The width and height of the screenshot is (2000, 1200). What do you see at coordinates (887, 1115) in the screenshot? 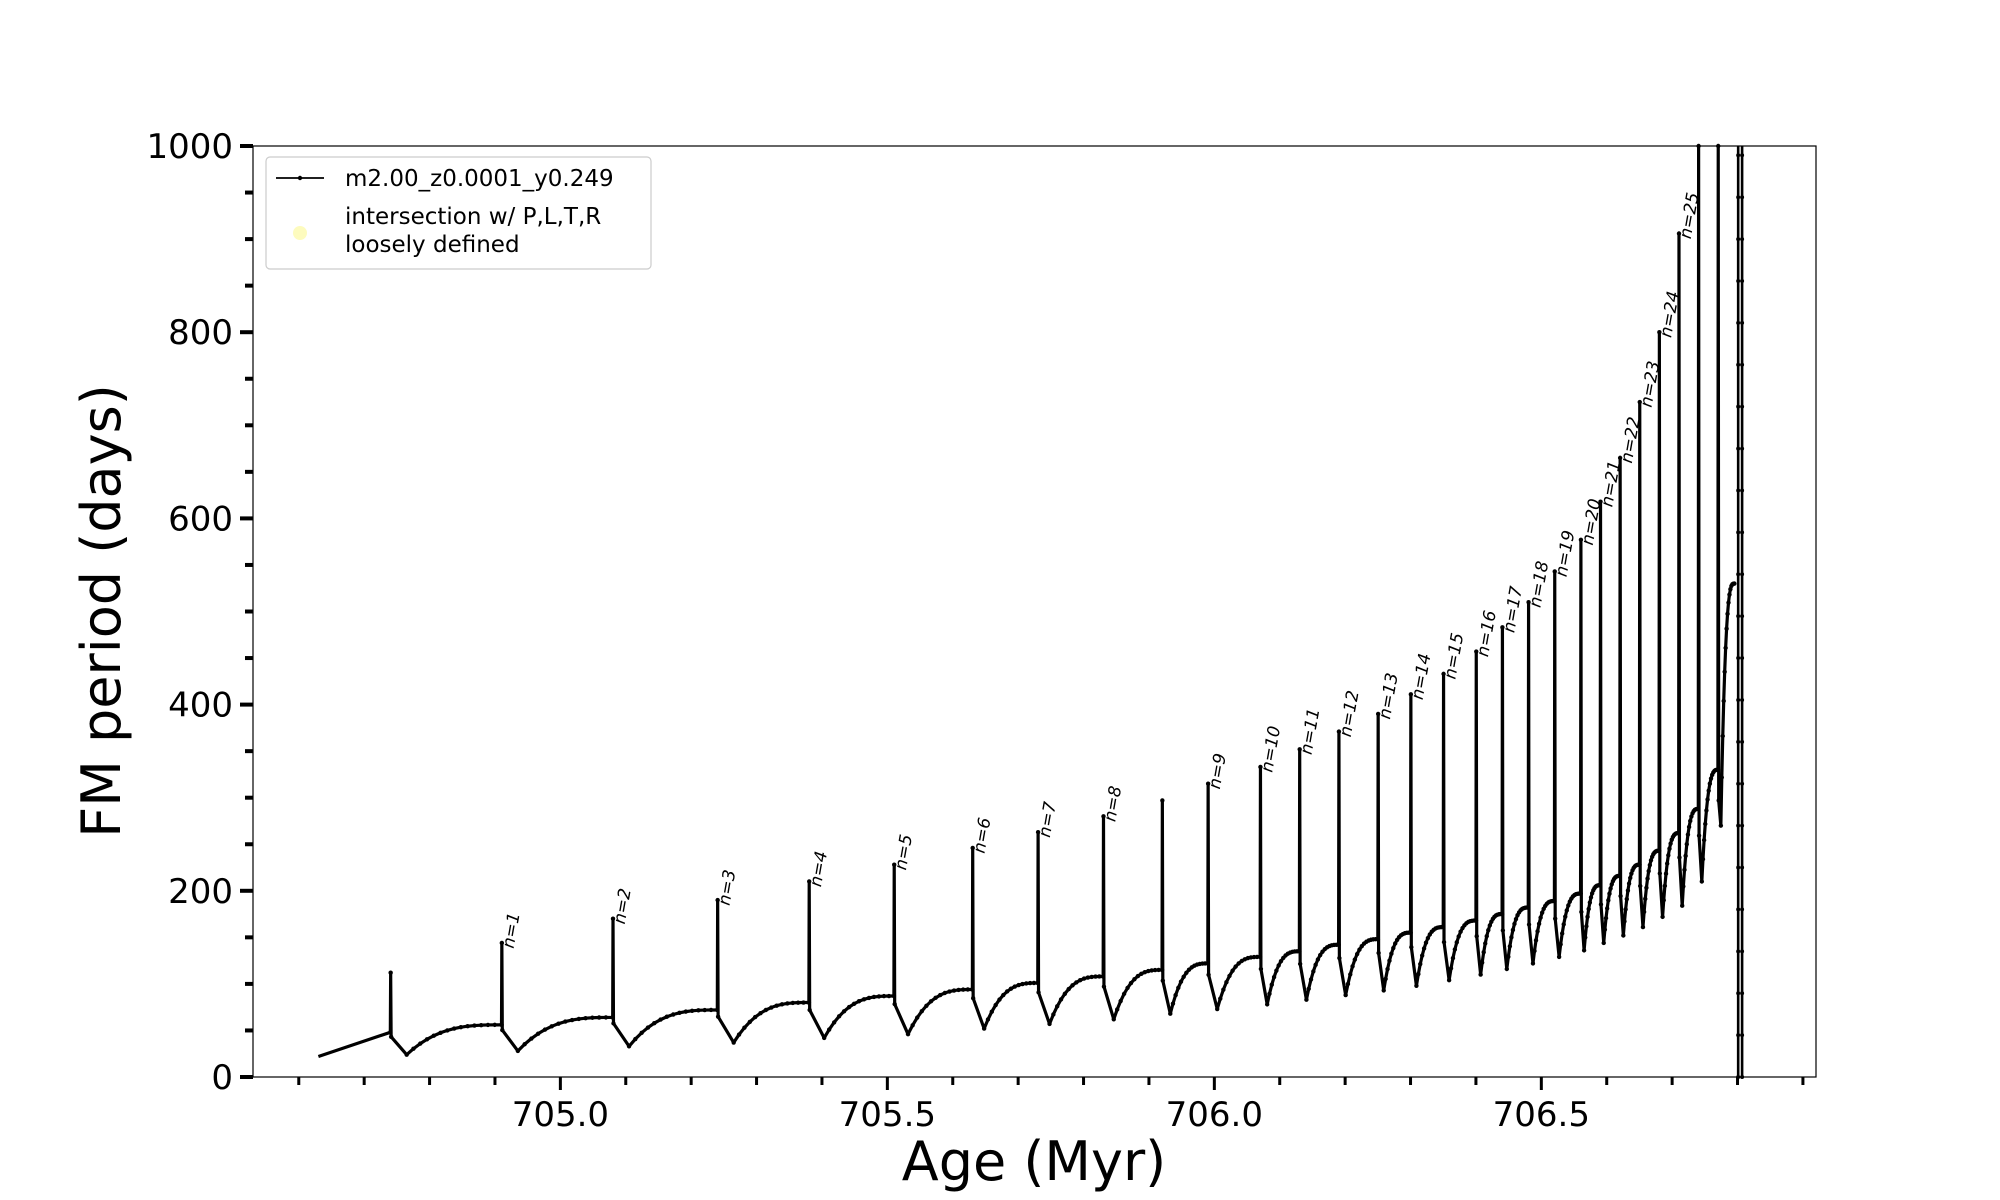
I see `x-tick-label: 705.5` at bounding box center [887, 1115].